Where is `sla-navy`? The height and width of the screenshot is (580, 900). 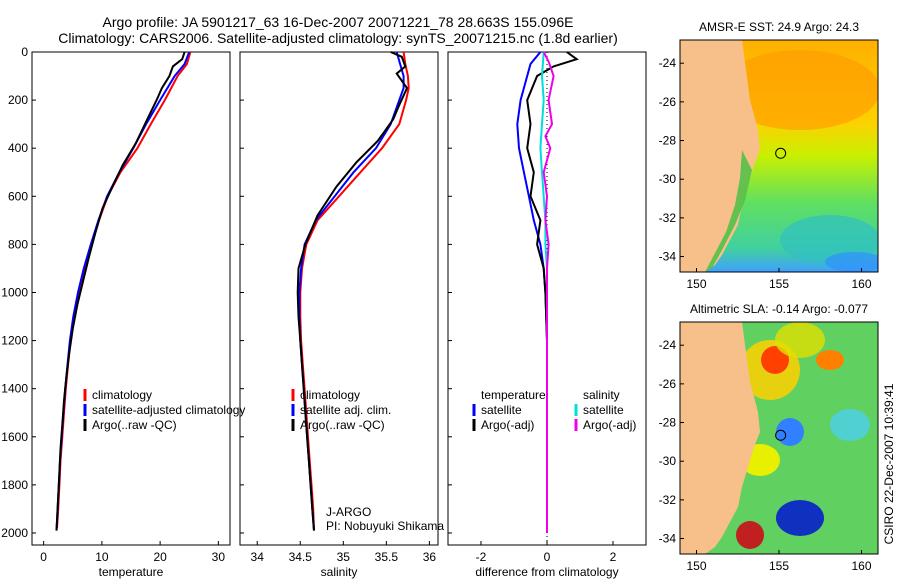
sla-navy is located at coordinates (800, 518).